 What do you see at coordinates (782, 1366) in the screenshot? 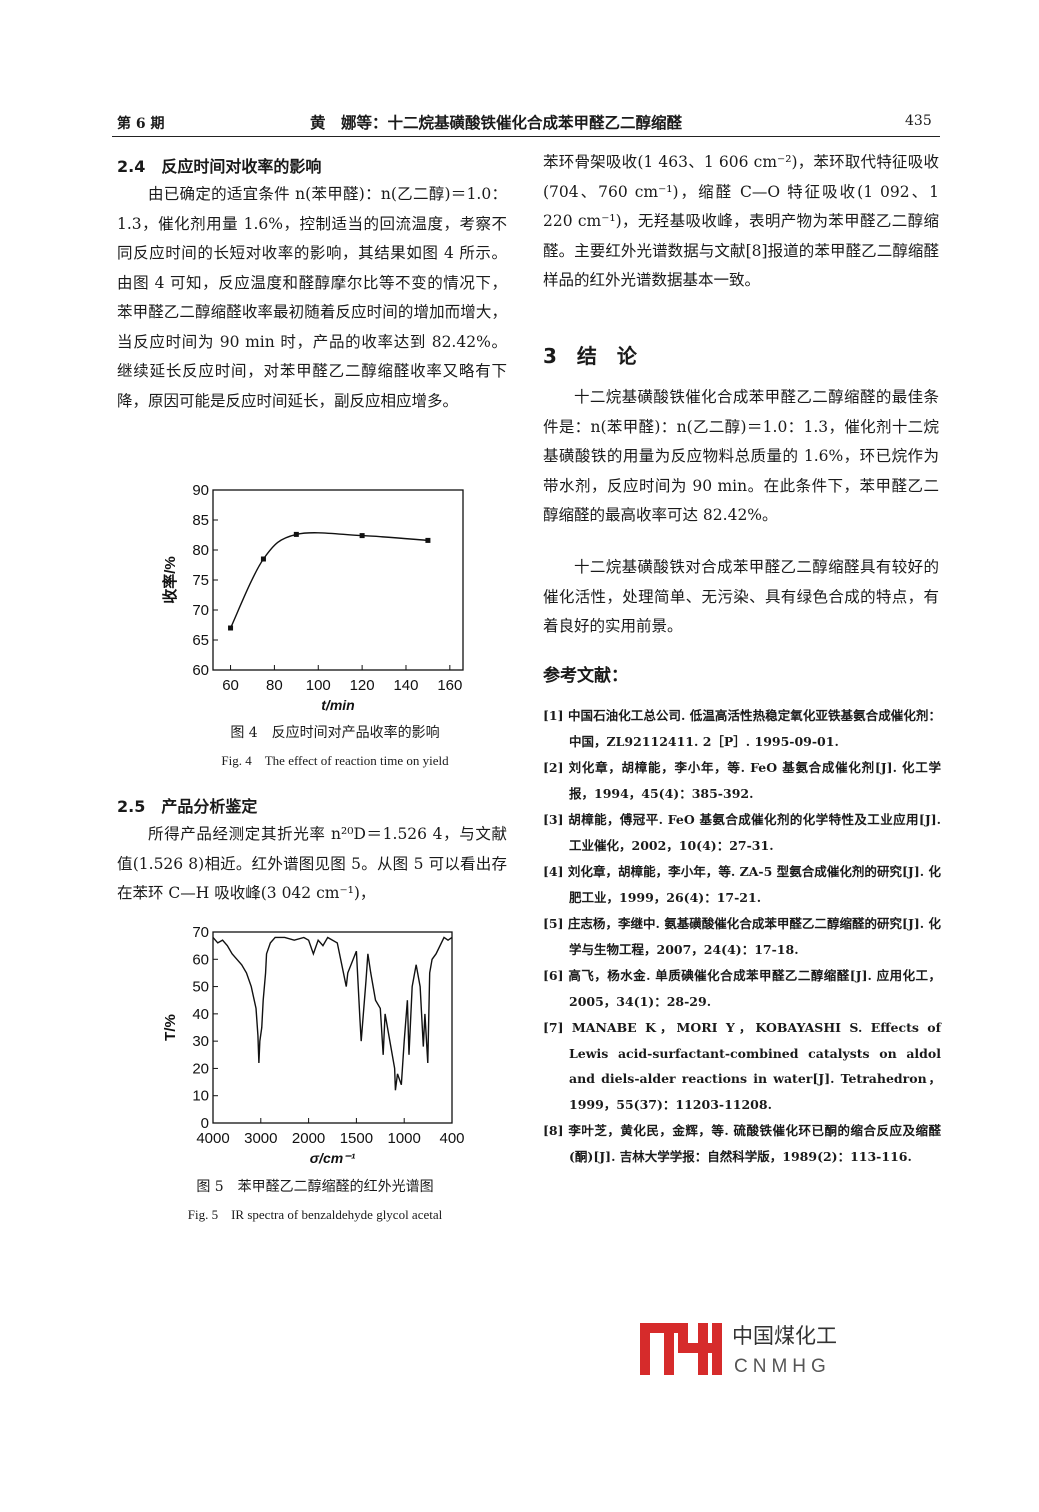
I see `logo-text-en: CNMHG` at bounding box center [782, 1366].